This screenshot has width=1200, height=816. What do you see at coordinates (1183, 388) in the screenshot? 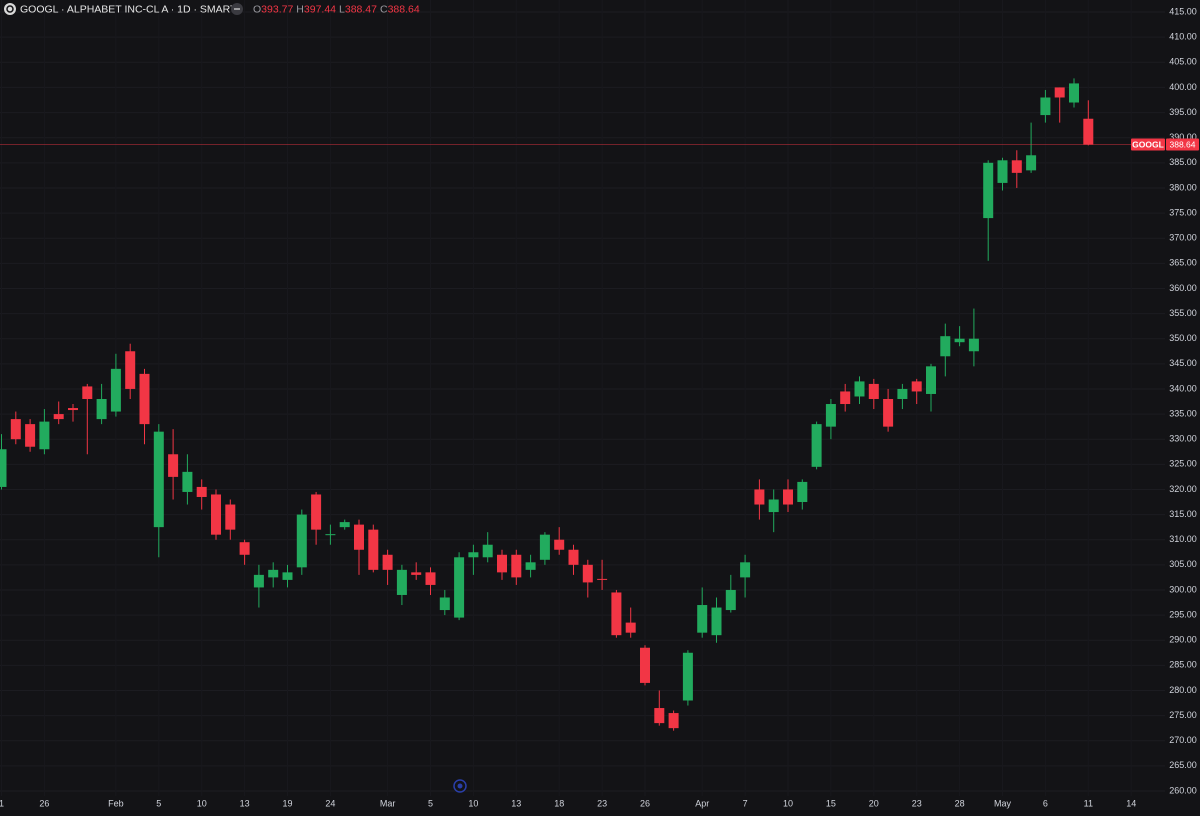
I see `y-tick-label: 340.00` at bounding box center [1183, 388].